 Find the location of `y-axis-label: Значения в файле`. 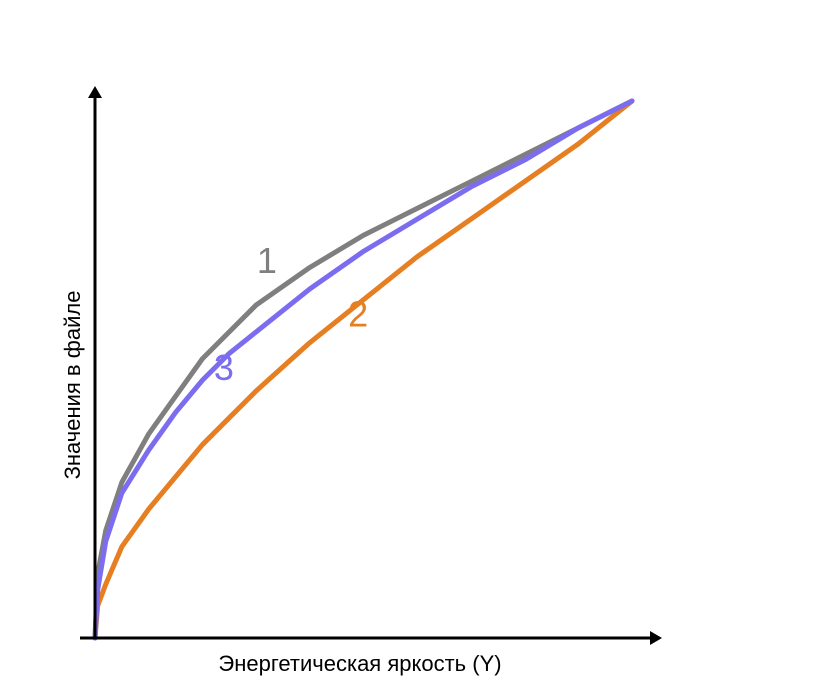

y-axis-label: Значения в файле is located at coordinates (72, 385).